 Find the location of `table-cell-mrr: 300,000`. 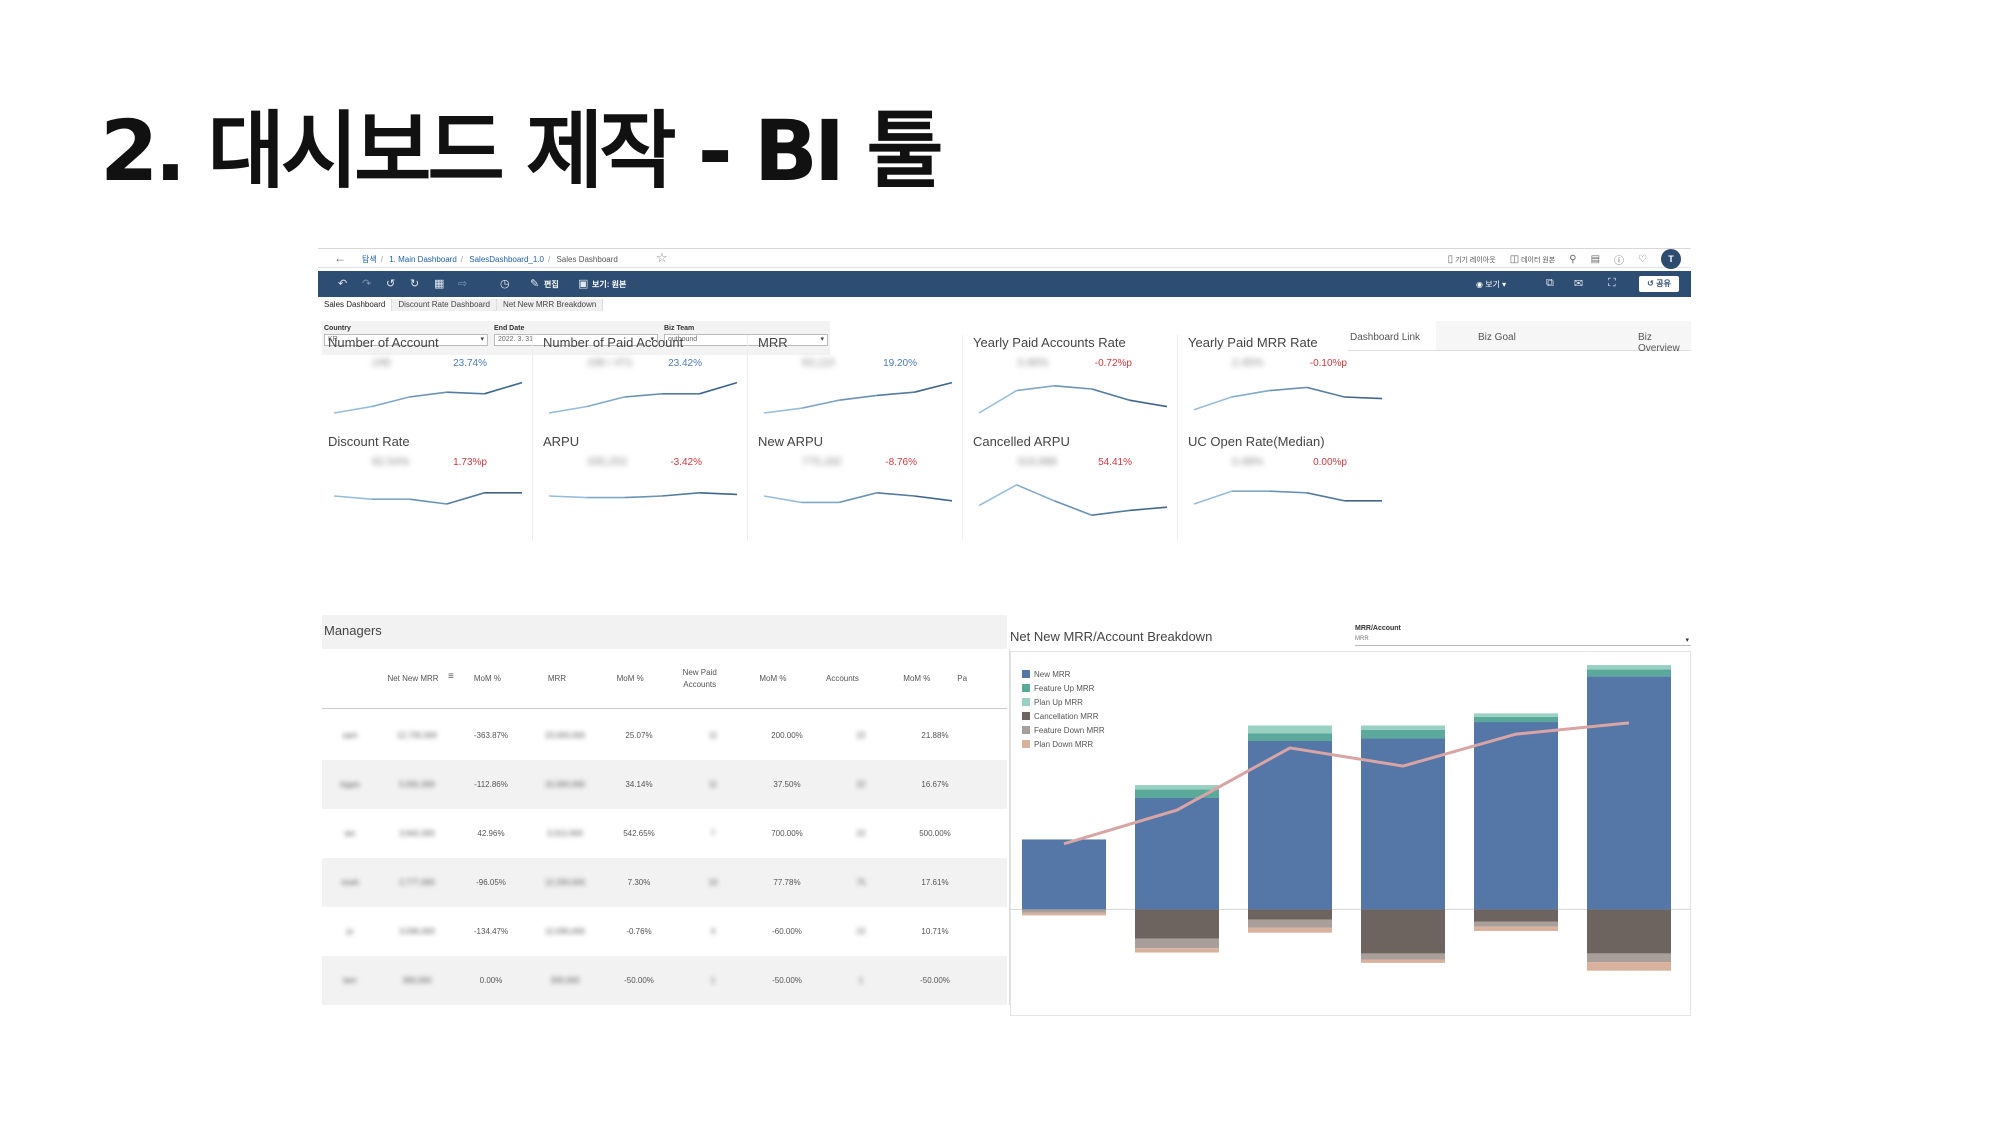

table-cell-mrr: 300,000 is located at coordinates (565, 980).